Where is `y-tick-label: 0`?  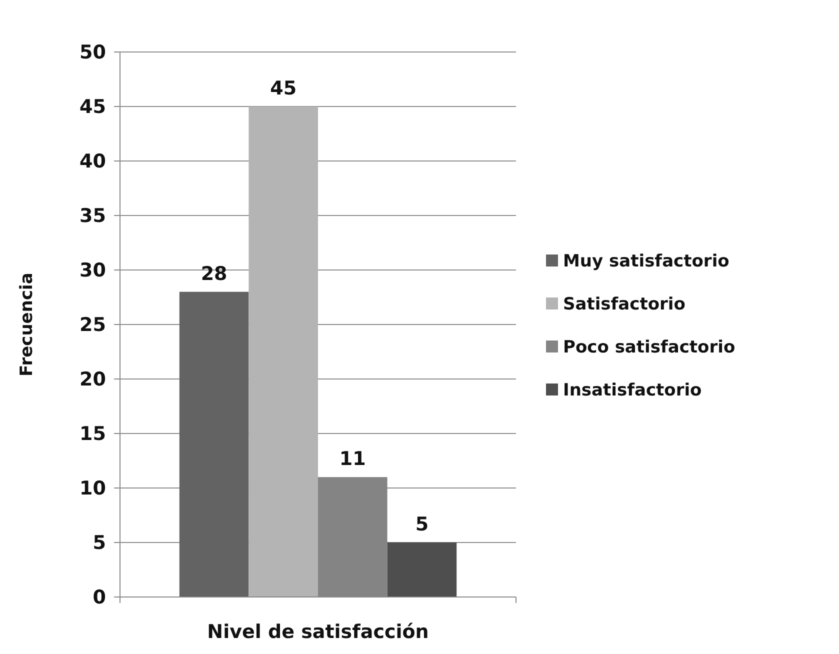
y-tick-label: 0 is located at coordinates (99, 597).